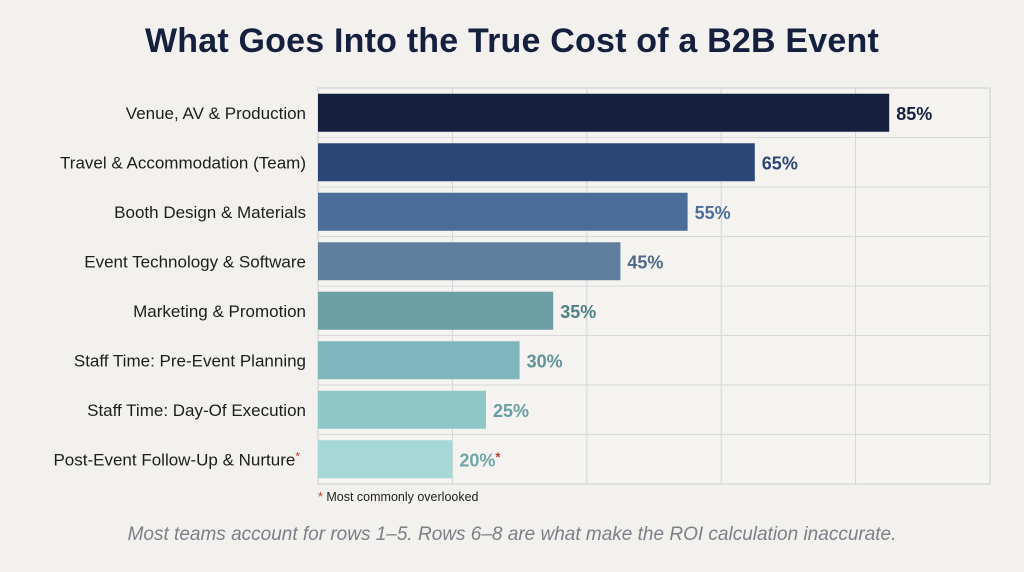 Image resolution: width=1024 pixels, height=572 pixels. I want to click on category-label: Travel & Accommodation (Team), so click(183, 162).